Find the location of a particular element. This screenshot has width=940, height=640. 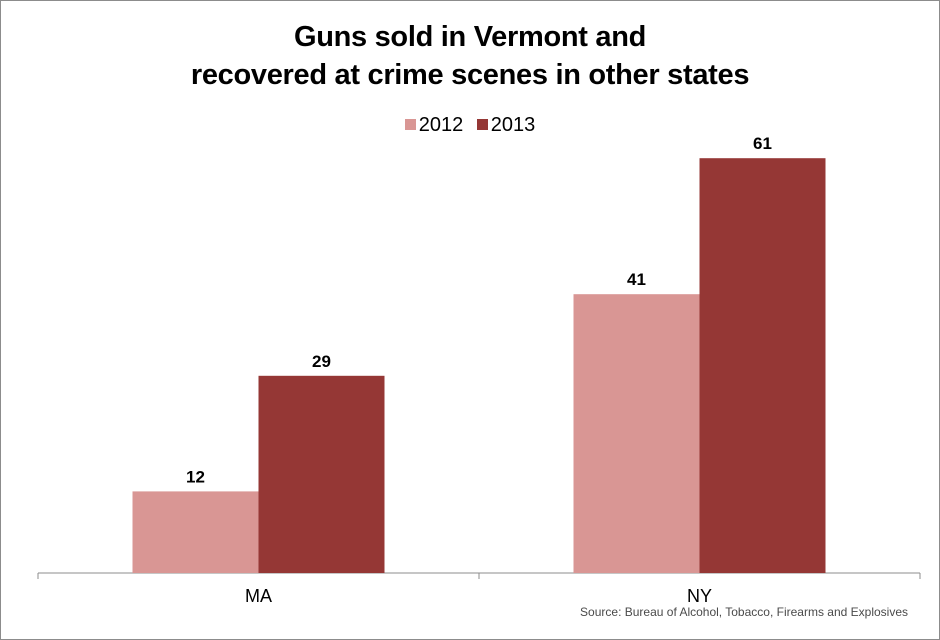

legend-swatch-2013 is located at coordinates (482, 124).